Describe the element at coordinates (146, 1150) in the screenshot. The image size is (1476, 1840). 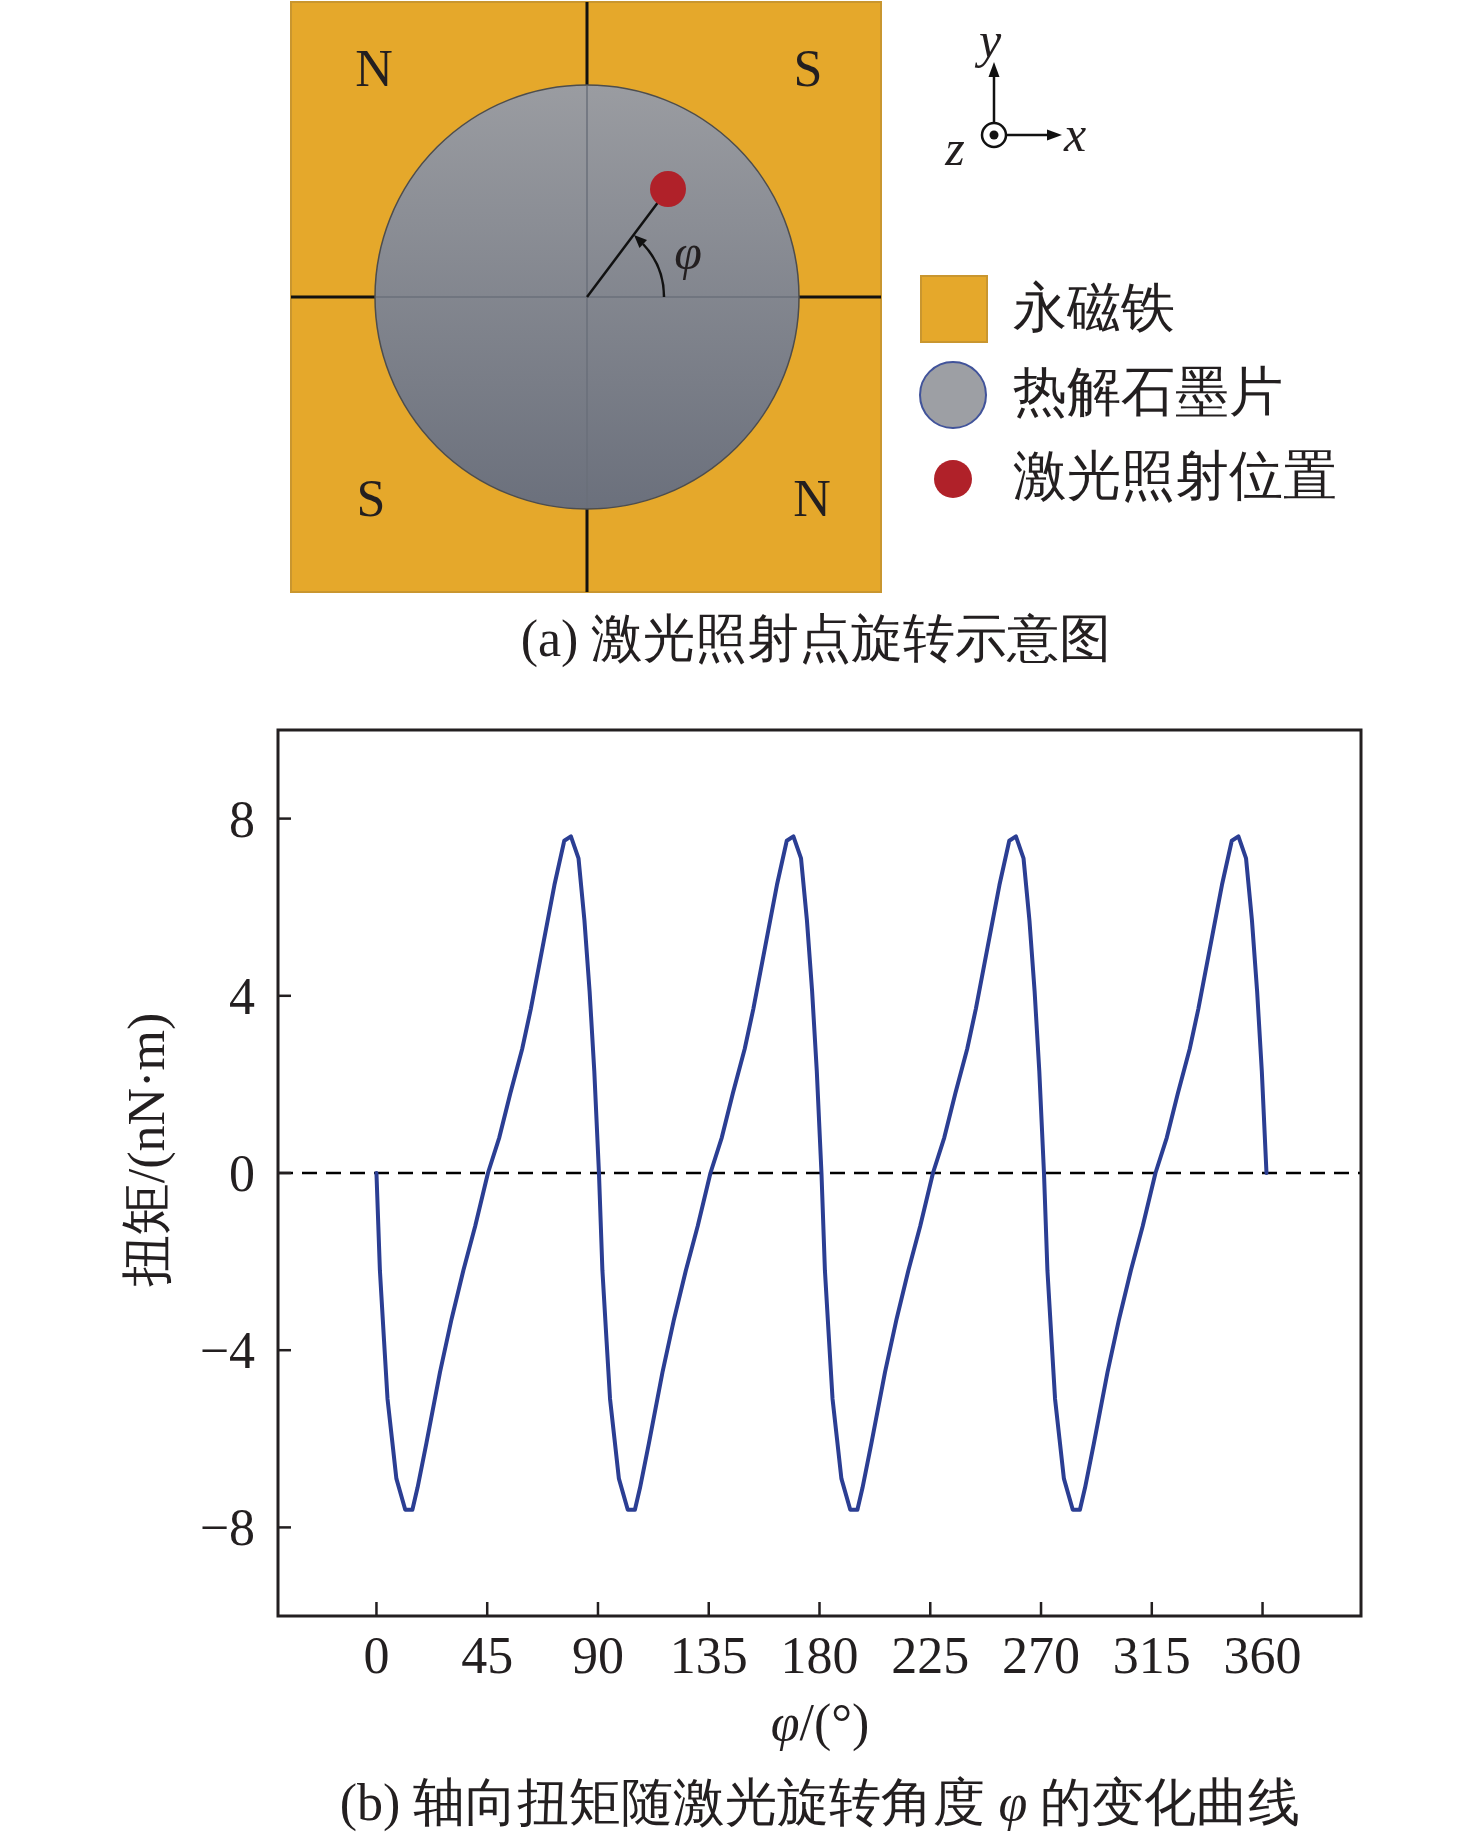
I see `y-axis-title: 扭矩/(nN·m)` at that location.